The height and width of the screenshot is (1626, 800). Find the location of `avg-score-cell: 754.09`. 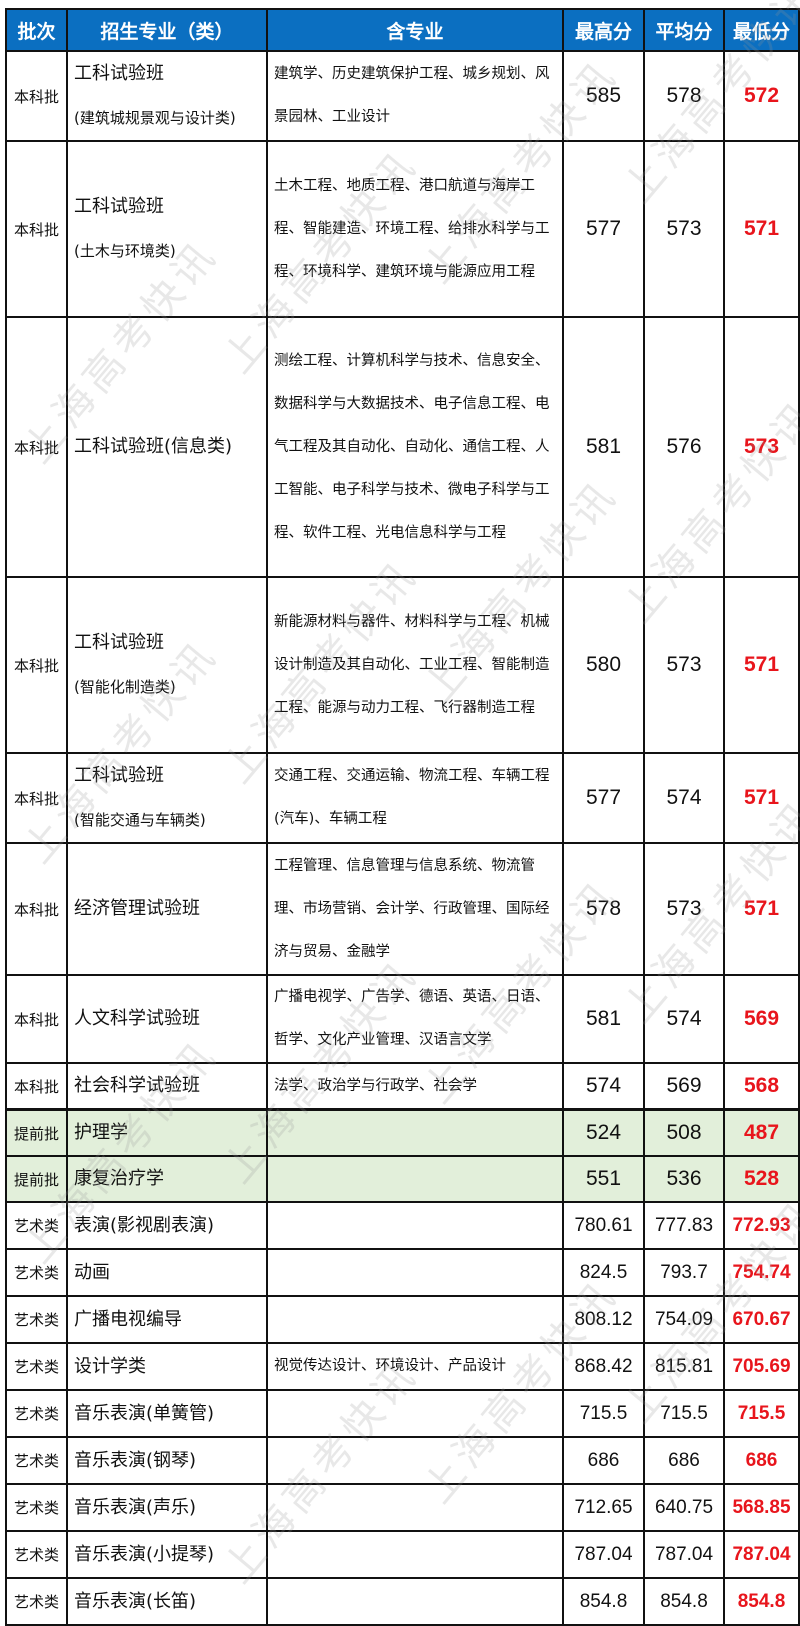

avg-score-cell: 754.09 is located at coordinates (684, 1319).